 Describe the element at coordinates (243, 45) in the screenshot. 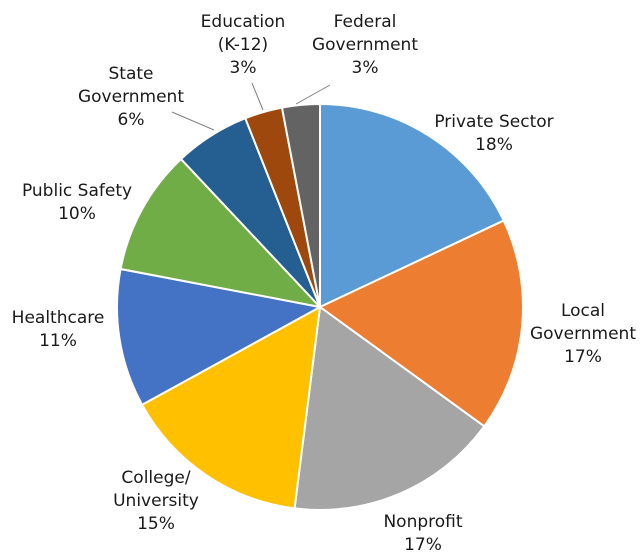

I see `category-label-education-k-12-1: (K-12)` at that location.